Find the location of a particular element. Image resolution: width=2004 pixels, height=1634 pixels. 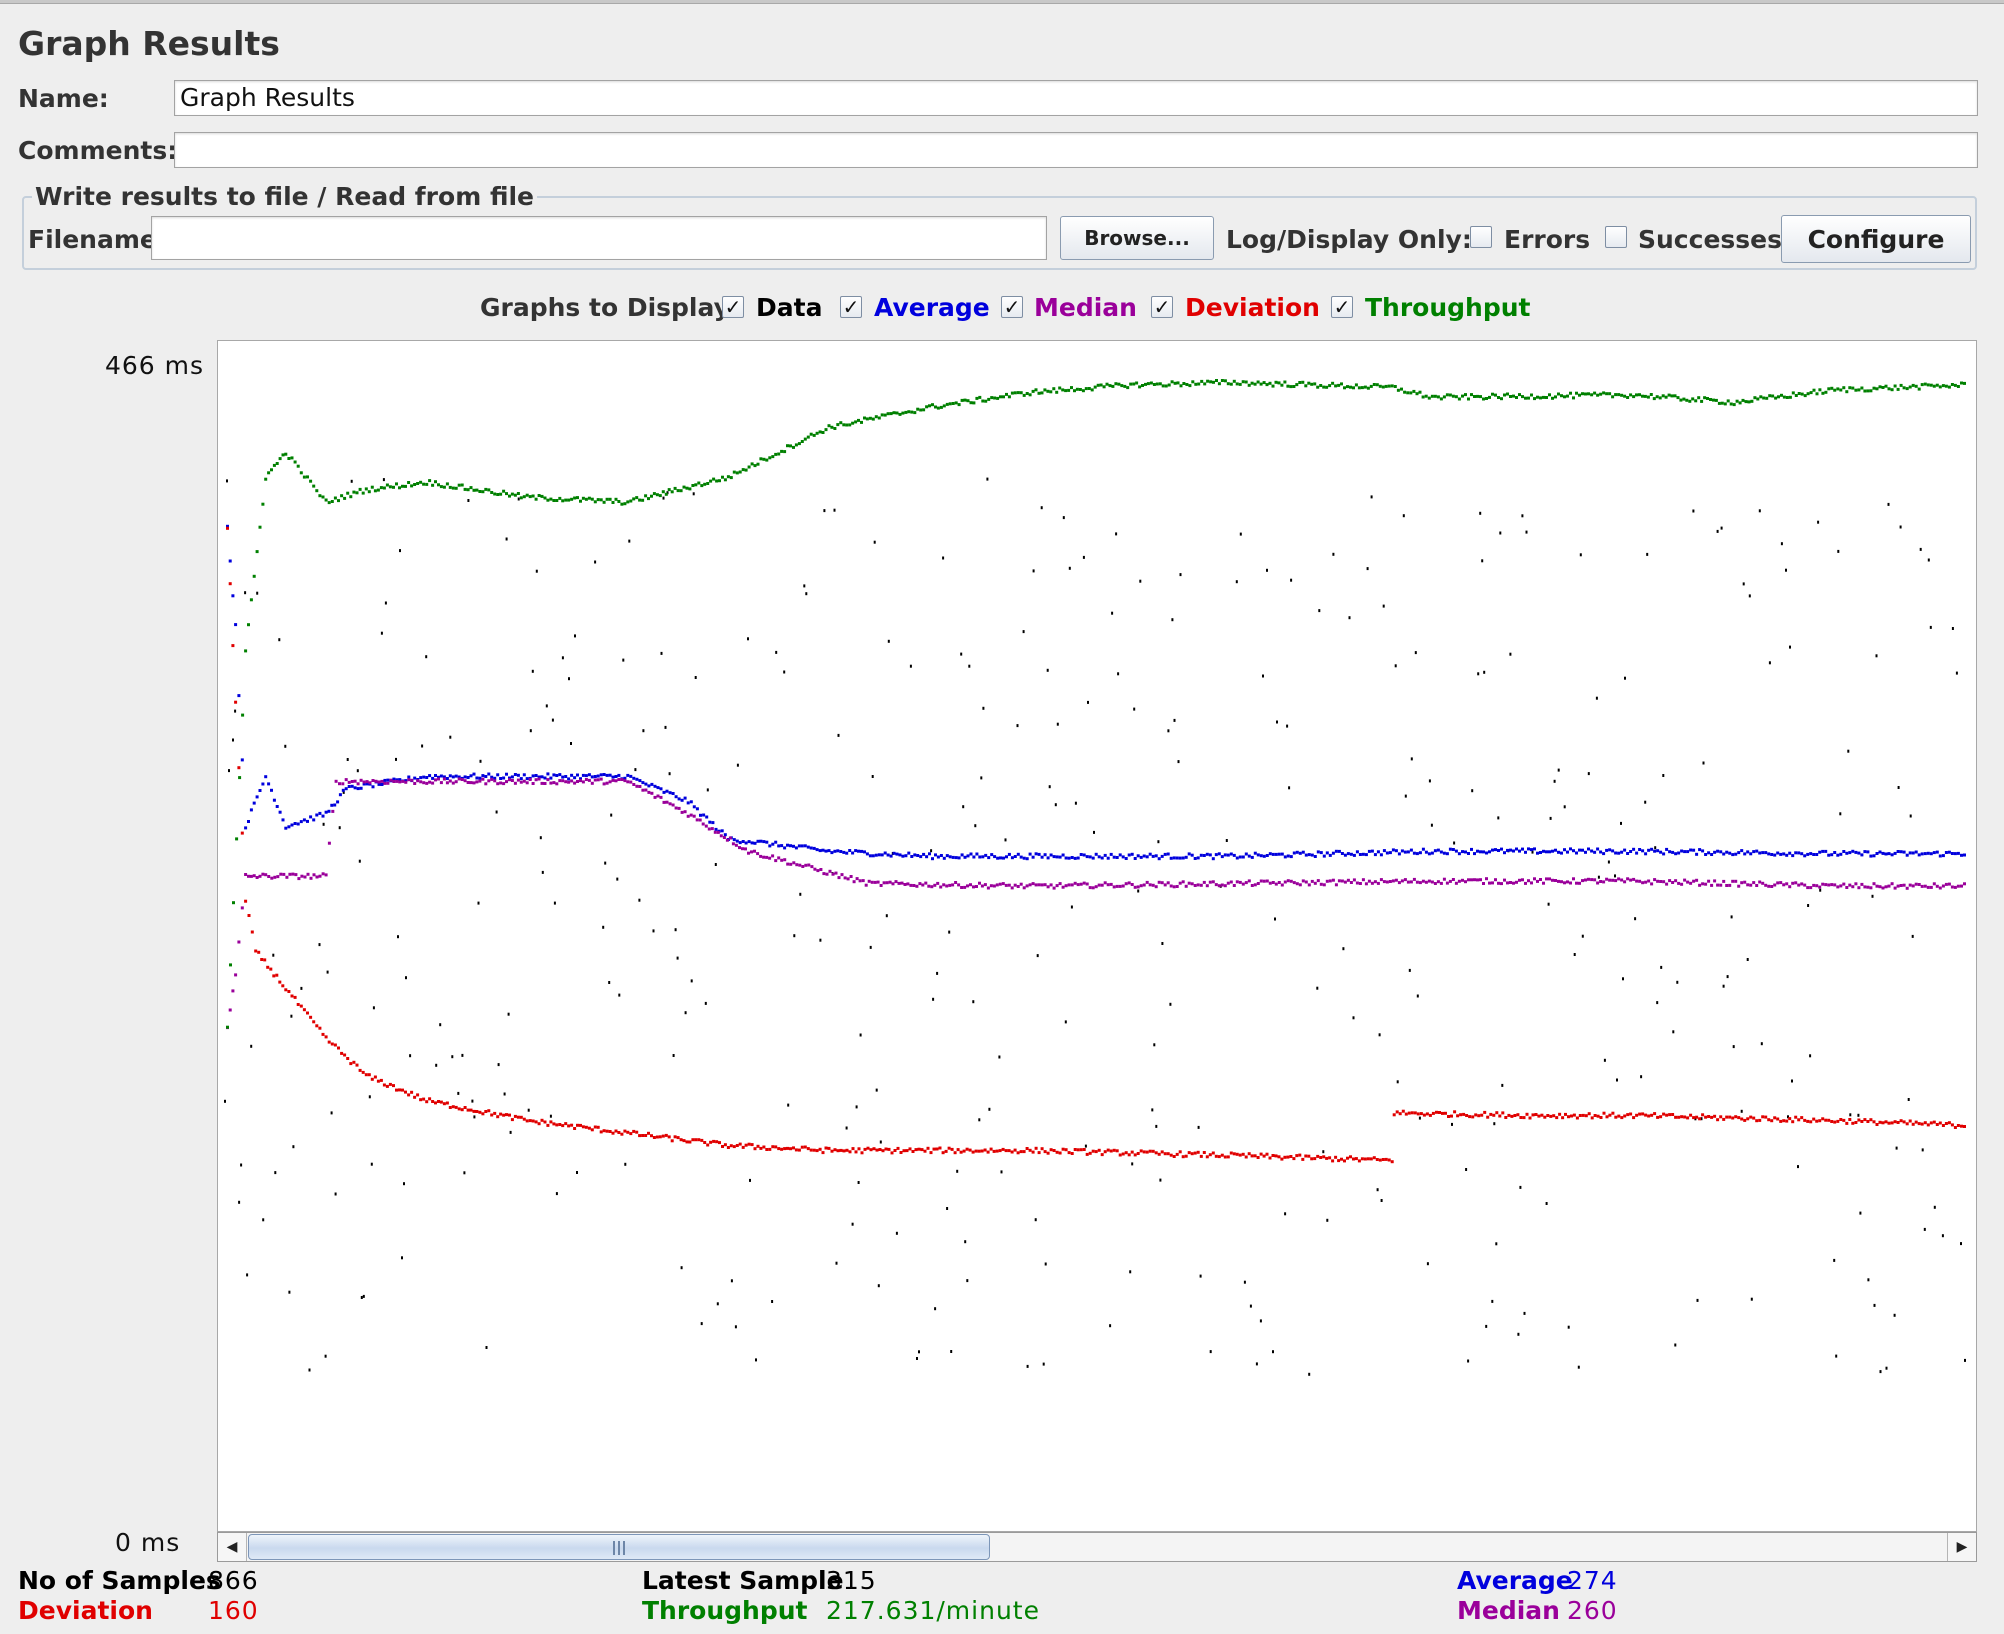

data-checkbox: ✓ is located at coordinates (733, 307).